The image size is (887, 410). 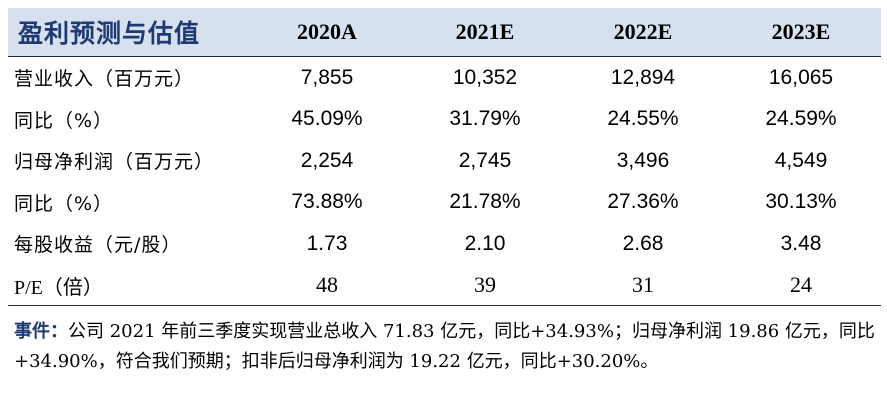 What do you see at coordinates (327, 160) in the screenshot?
I see `cell-value: 2,254` at bounding box center [327, 160].